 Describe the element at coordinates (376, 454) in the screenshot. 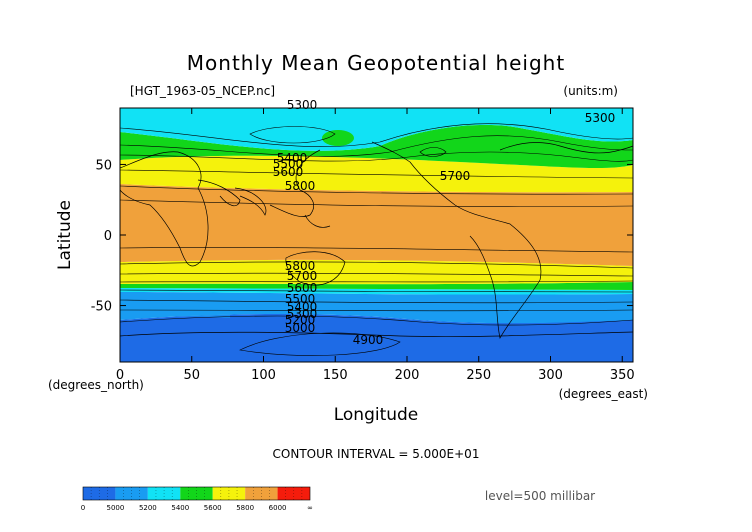

I see `contour-interval-text: CONTOUR INTERVAL = 5.000E+01` at that location.